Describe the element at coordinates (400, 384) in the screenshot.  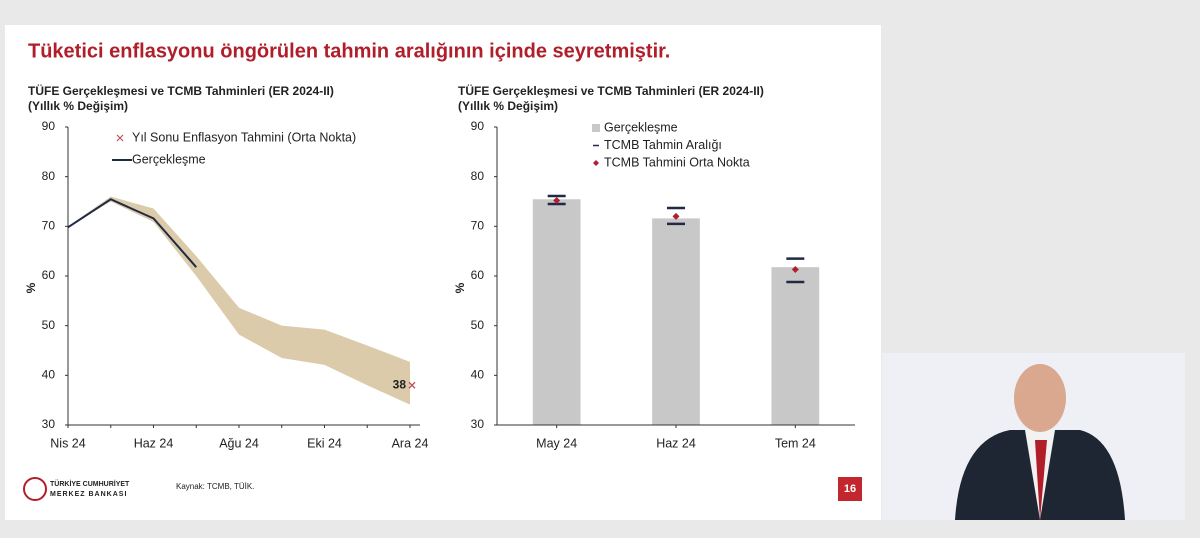
I see `data-label: 38` at that location.